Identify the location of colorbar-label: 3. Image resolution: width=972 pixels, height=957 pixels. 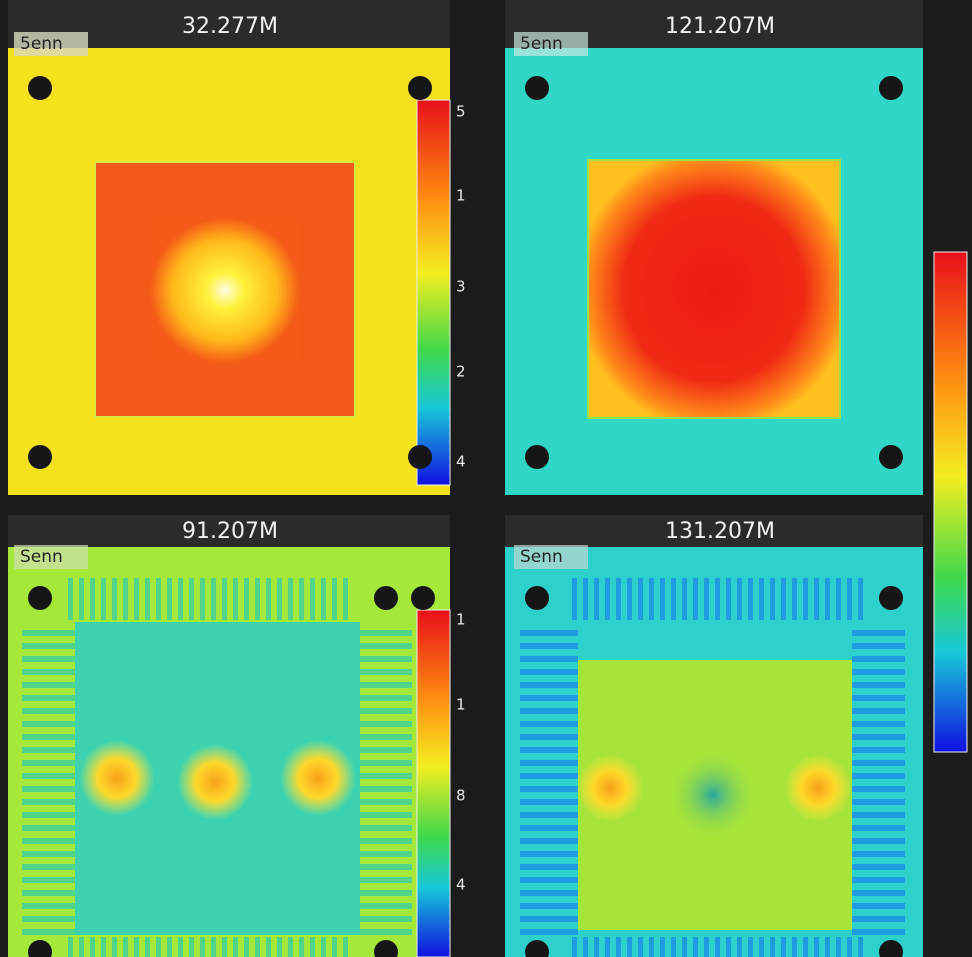
(461, 287).